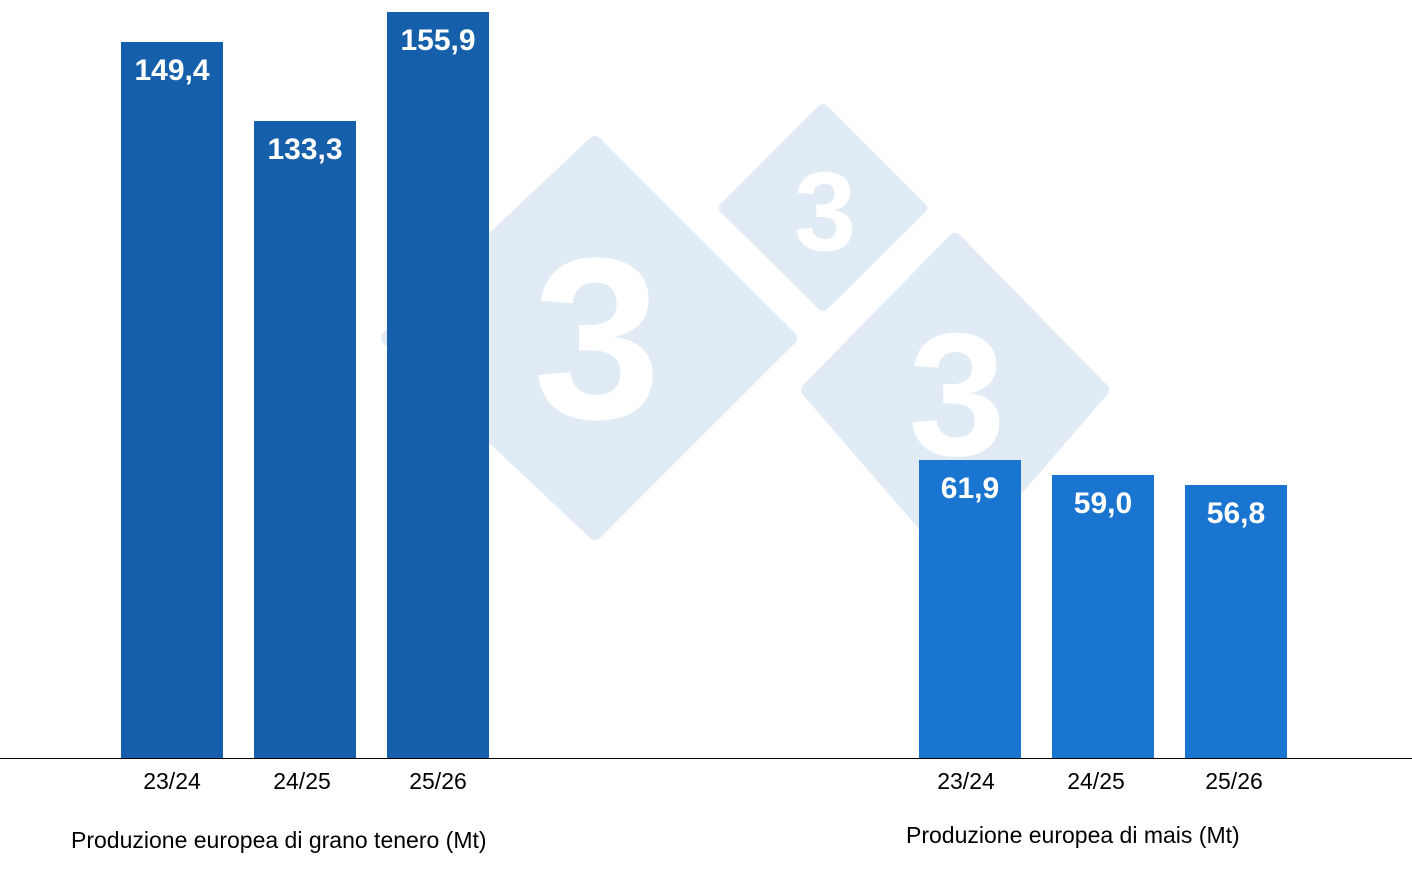  Describe the element at coordinates (706, 758) in the screenshot. I see `x-axis-line` at that location.